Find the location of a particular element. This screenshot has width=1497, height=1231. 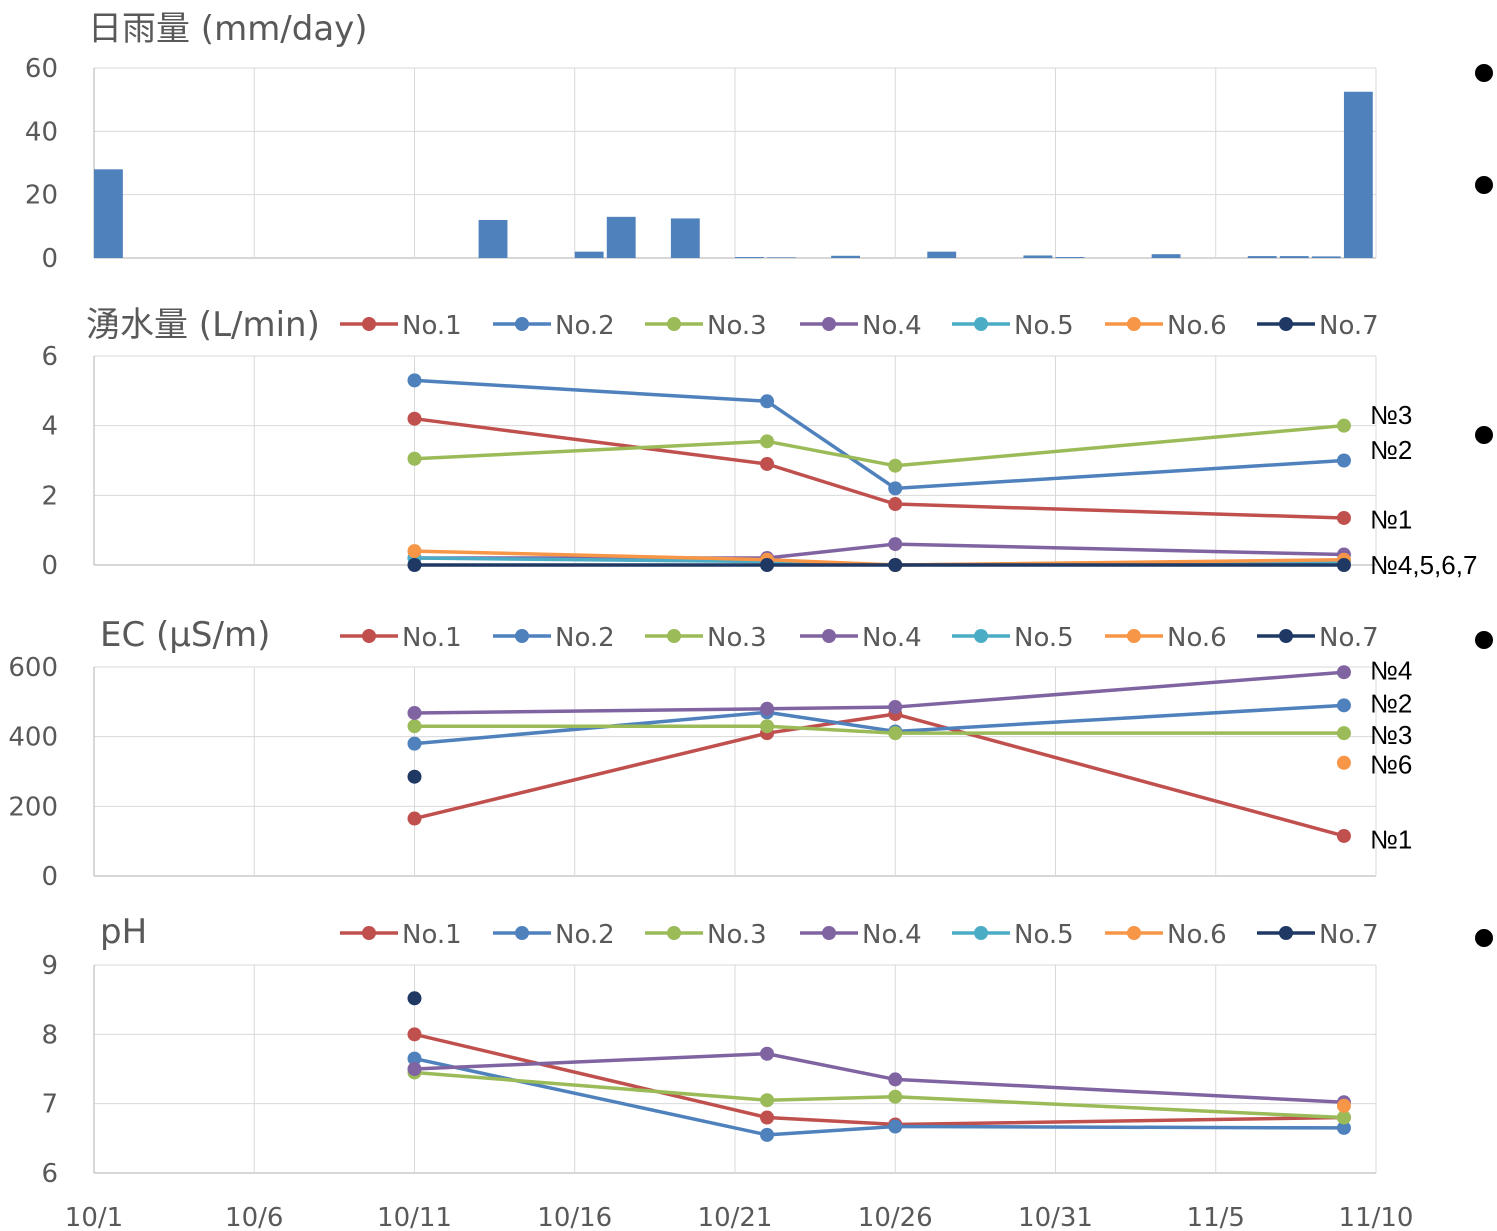

x-tick-label: 10/6 is located at coordinates (254, 1217).